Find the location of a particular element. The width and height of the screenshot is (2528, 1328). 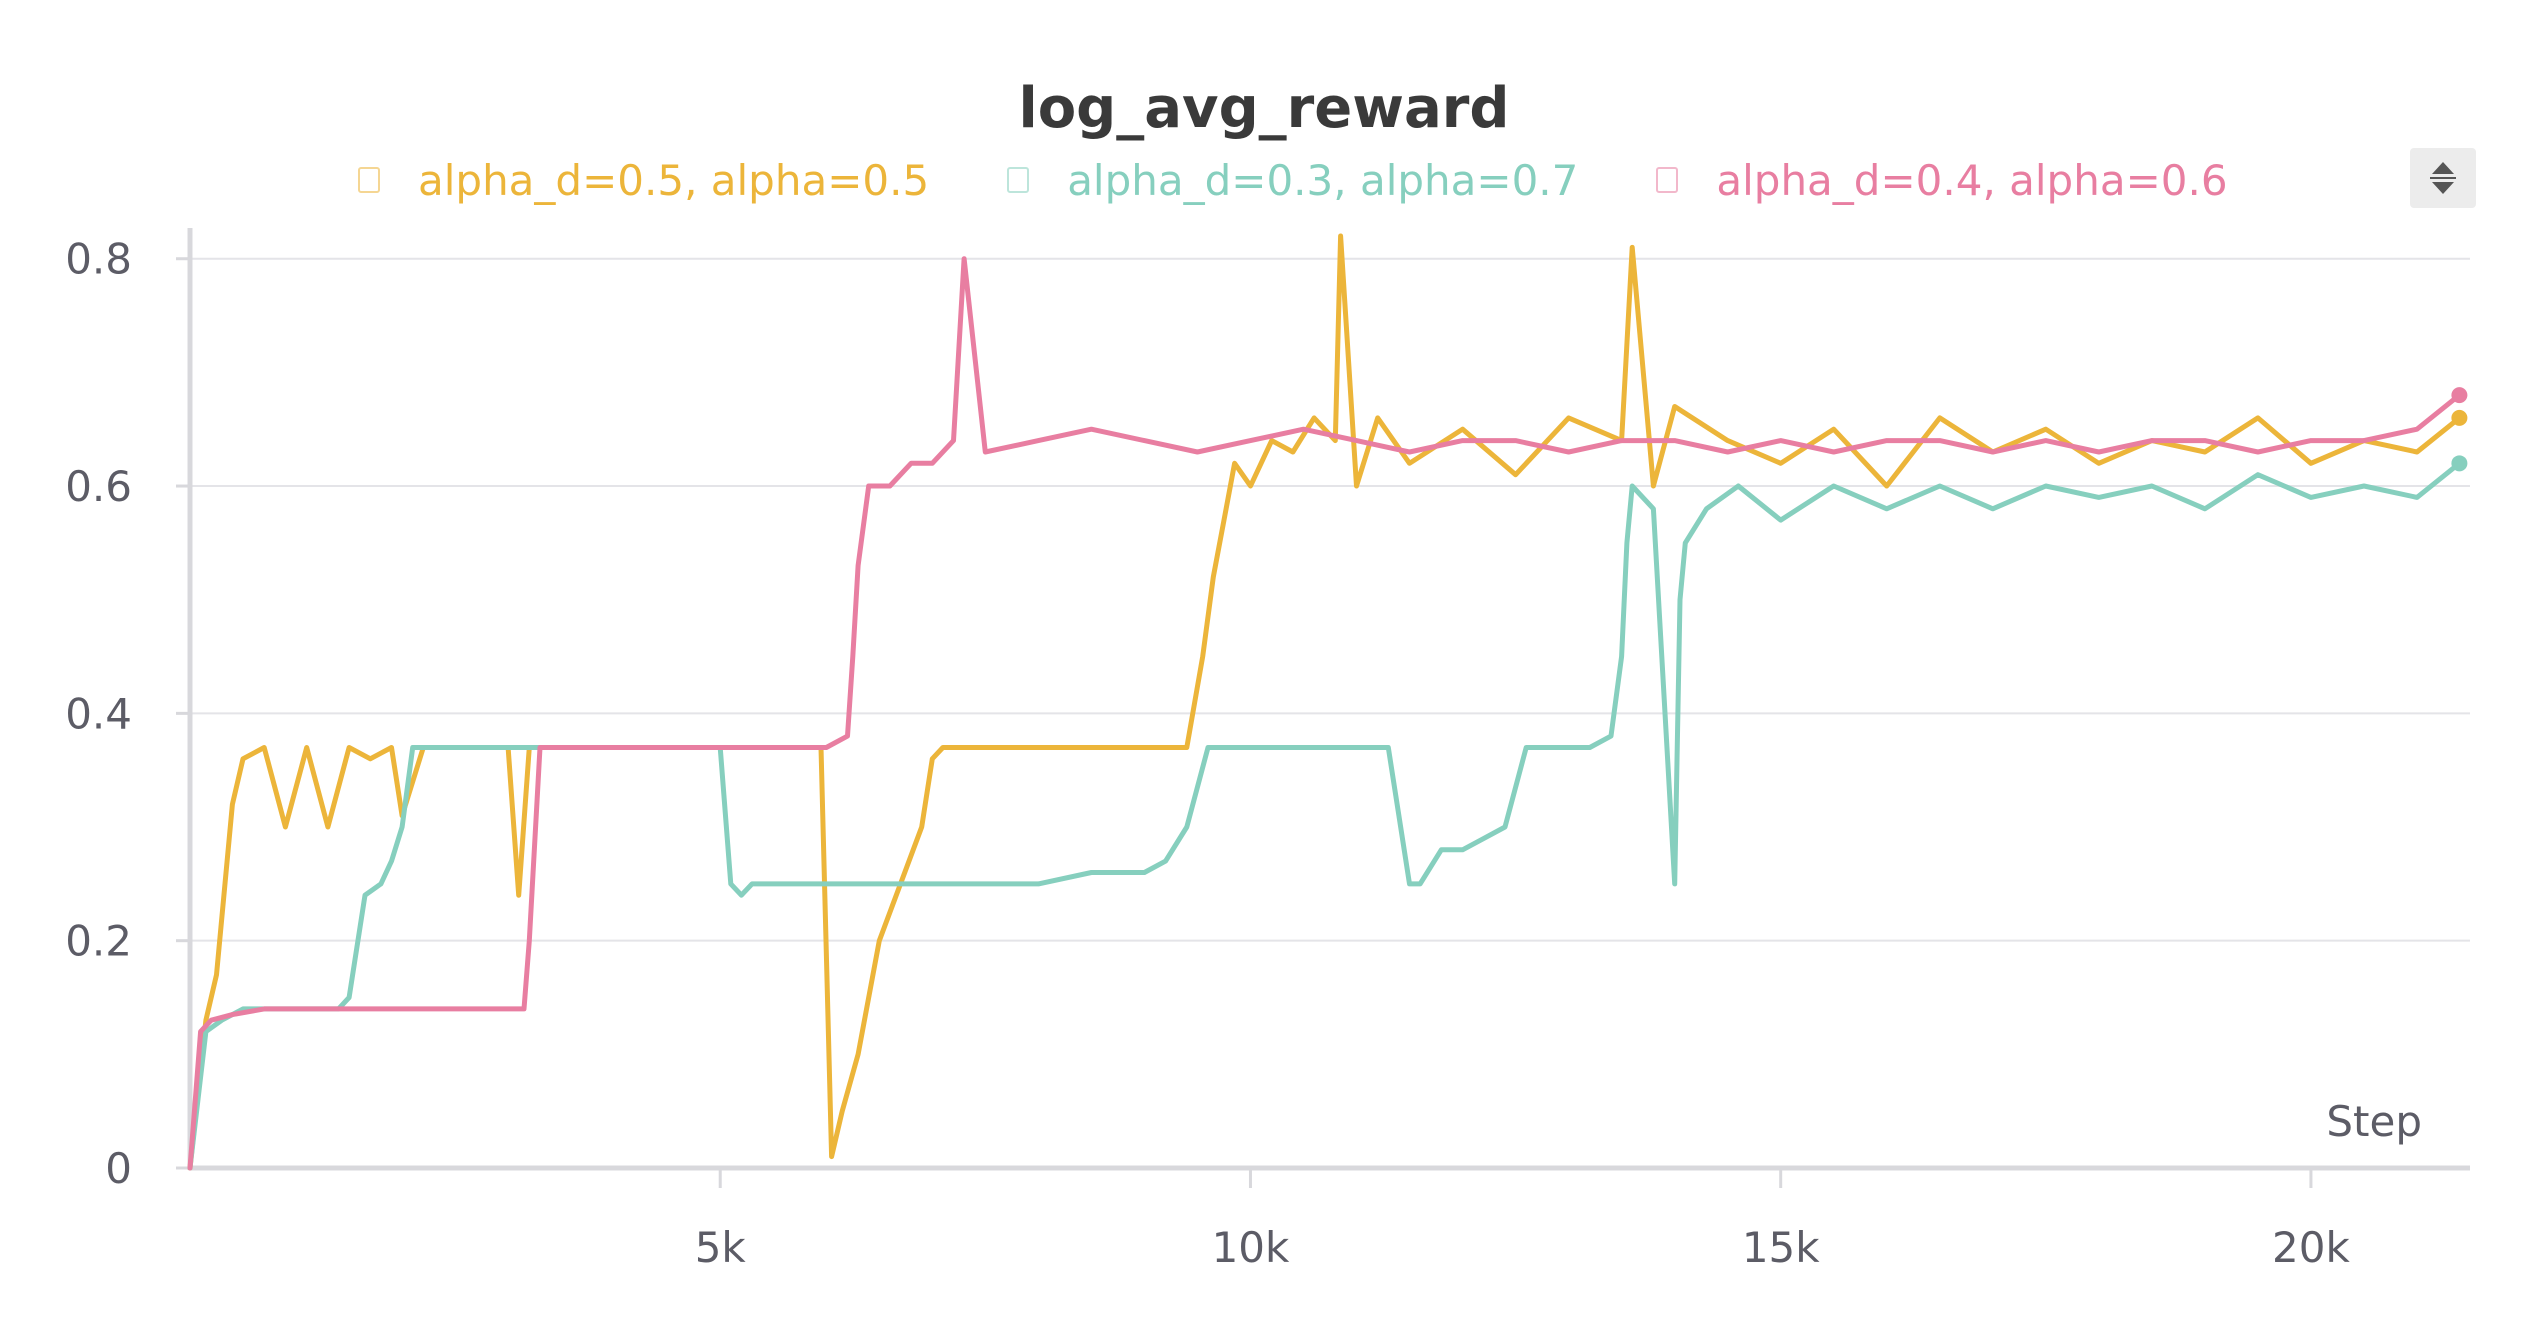

ytick-label-1: 0.2 is located at coordinates (98, 941).